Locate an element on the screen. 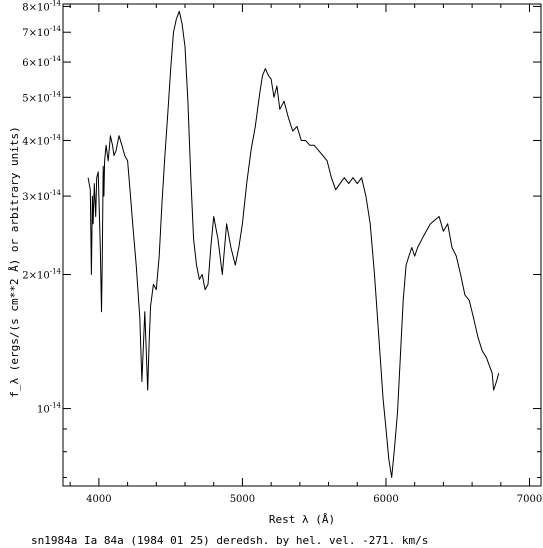  x-axis-label: Rest λ (Å) is located at coordinates (302, 519).